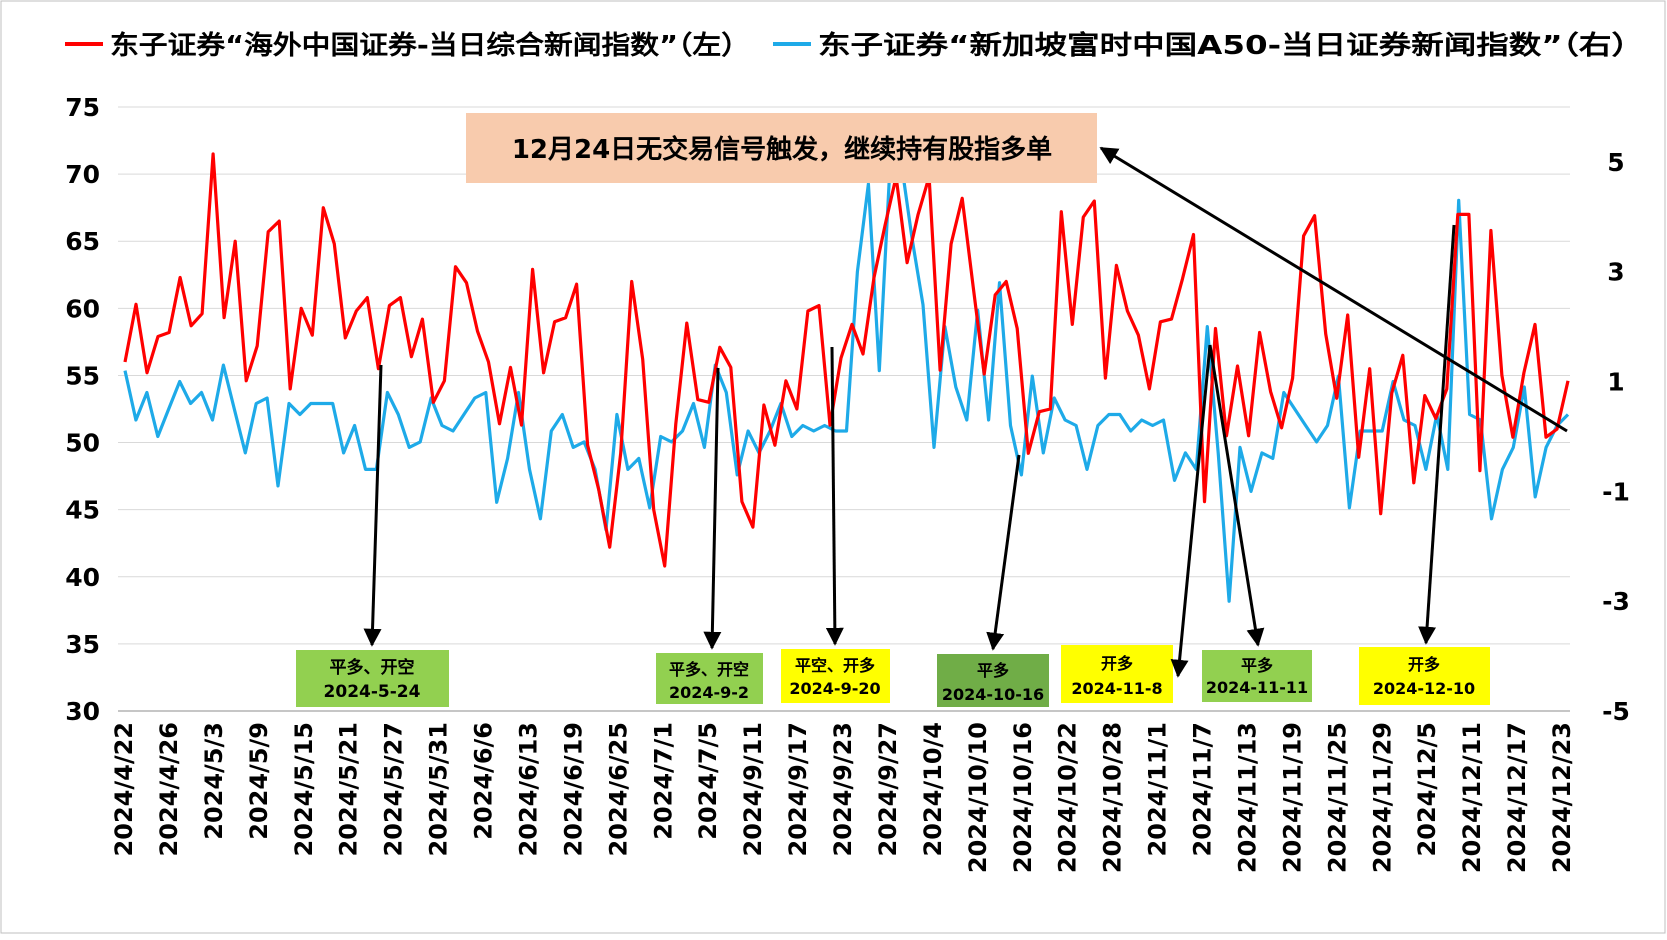  I want to click on x-tick-label: 2024/11/29, so click(1382, 797).